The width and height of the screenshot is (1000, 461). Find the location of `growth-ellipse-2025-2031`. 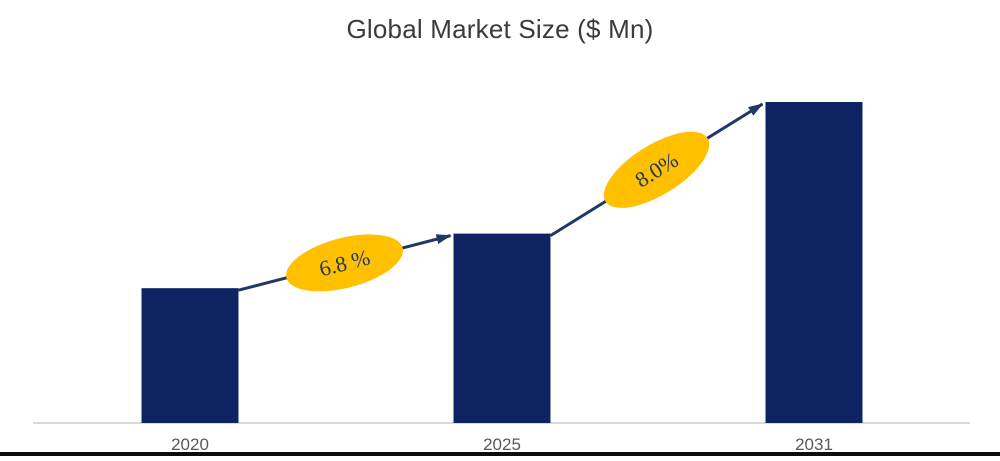

growth-ellipse-2025-2031 is located at coordinates (656, 169).